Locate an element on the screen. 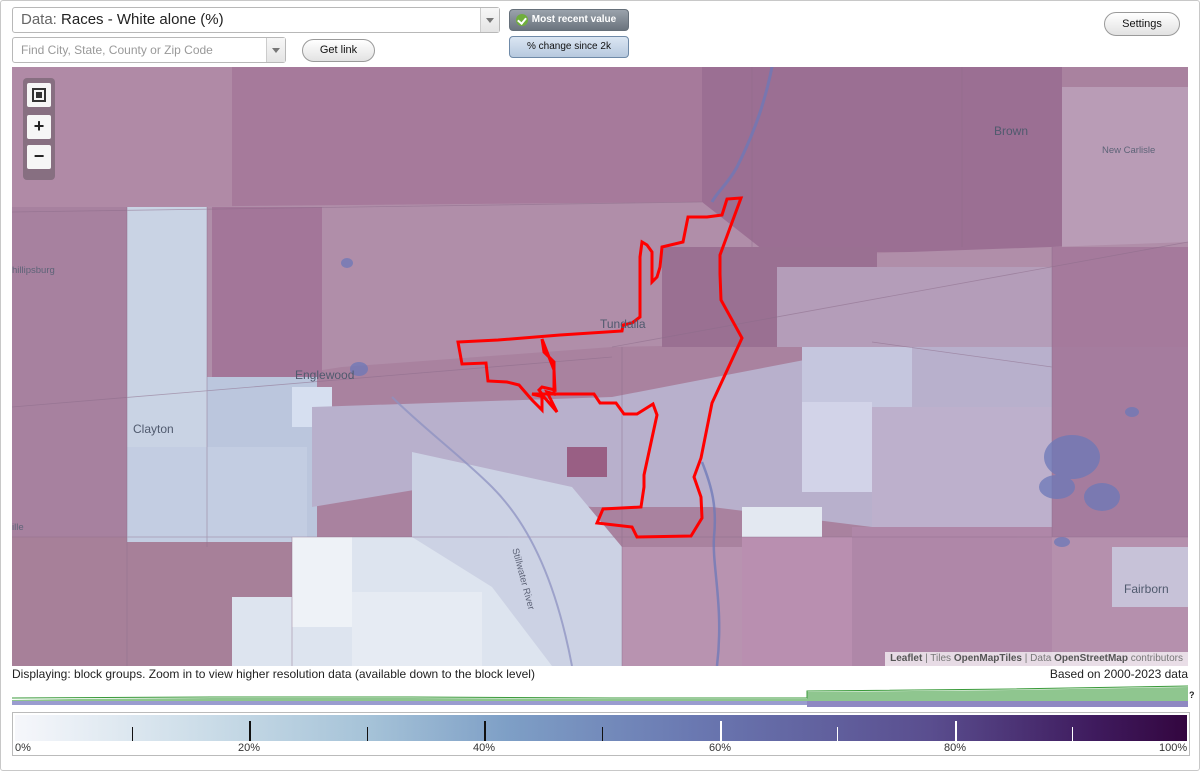 The height and width of the screenshot is (771, 1200). chevron-down-icon is located at coordinates (489, 20).